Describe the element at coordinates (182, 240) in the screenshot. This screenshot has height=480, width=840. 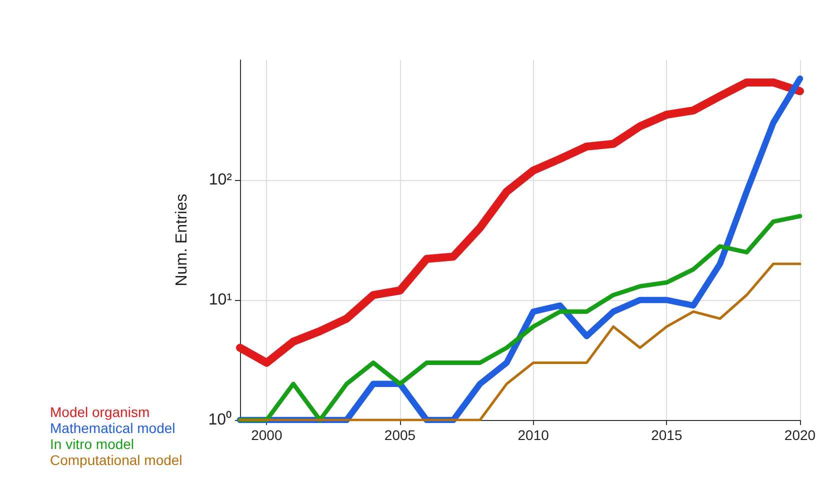
I see `y-axis-title: Num. Entries` at that location.